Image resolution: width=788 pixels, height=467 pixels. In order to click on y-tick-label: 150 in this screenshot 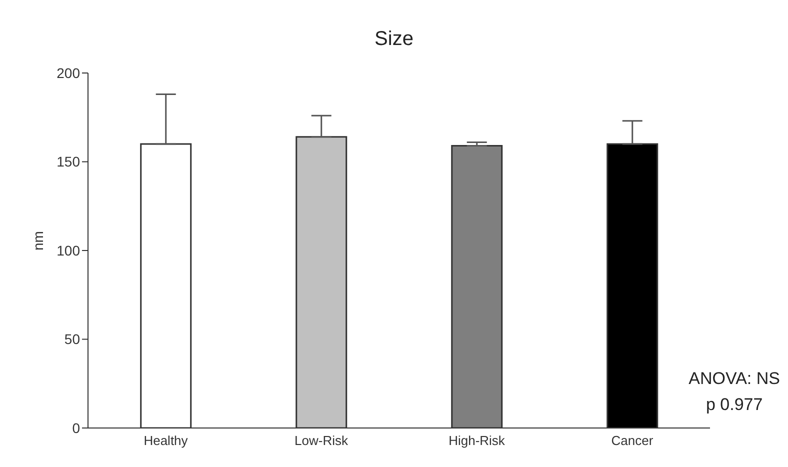, I will do `click(68, 162)`.